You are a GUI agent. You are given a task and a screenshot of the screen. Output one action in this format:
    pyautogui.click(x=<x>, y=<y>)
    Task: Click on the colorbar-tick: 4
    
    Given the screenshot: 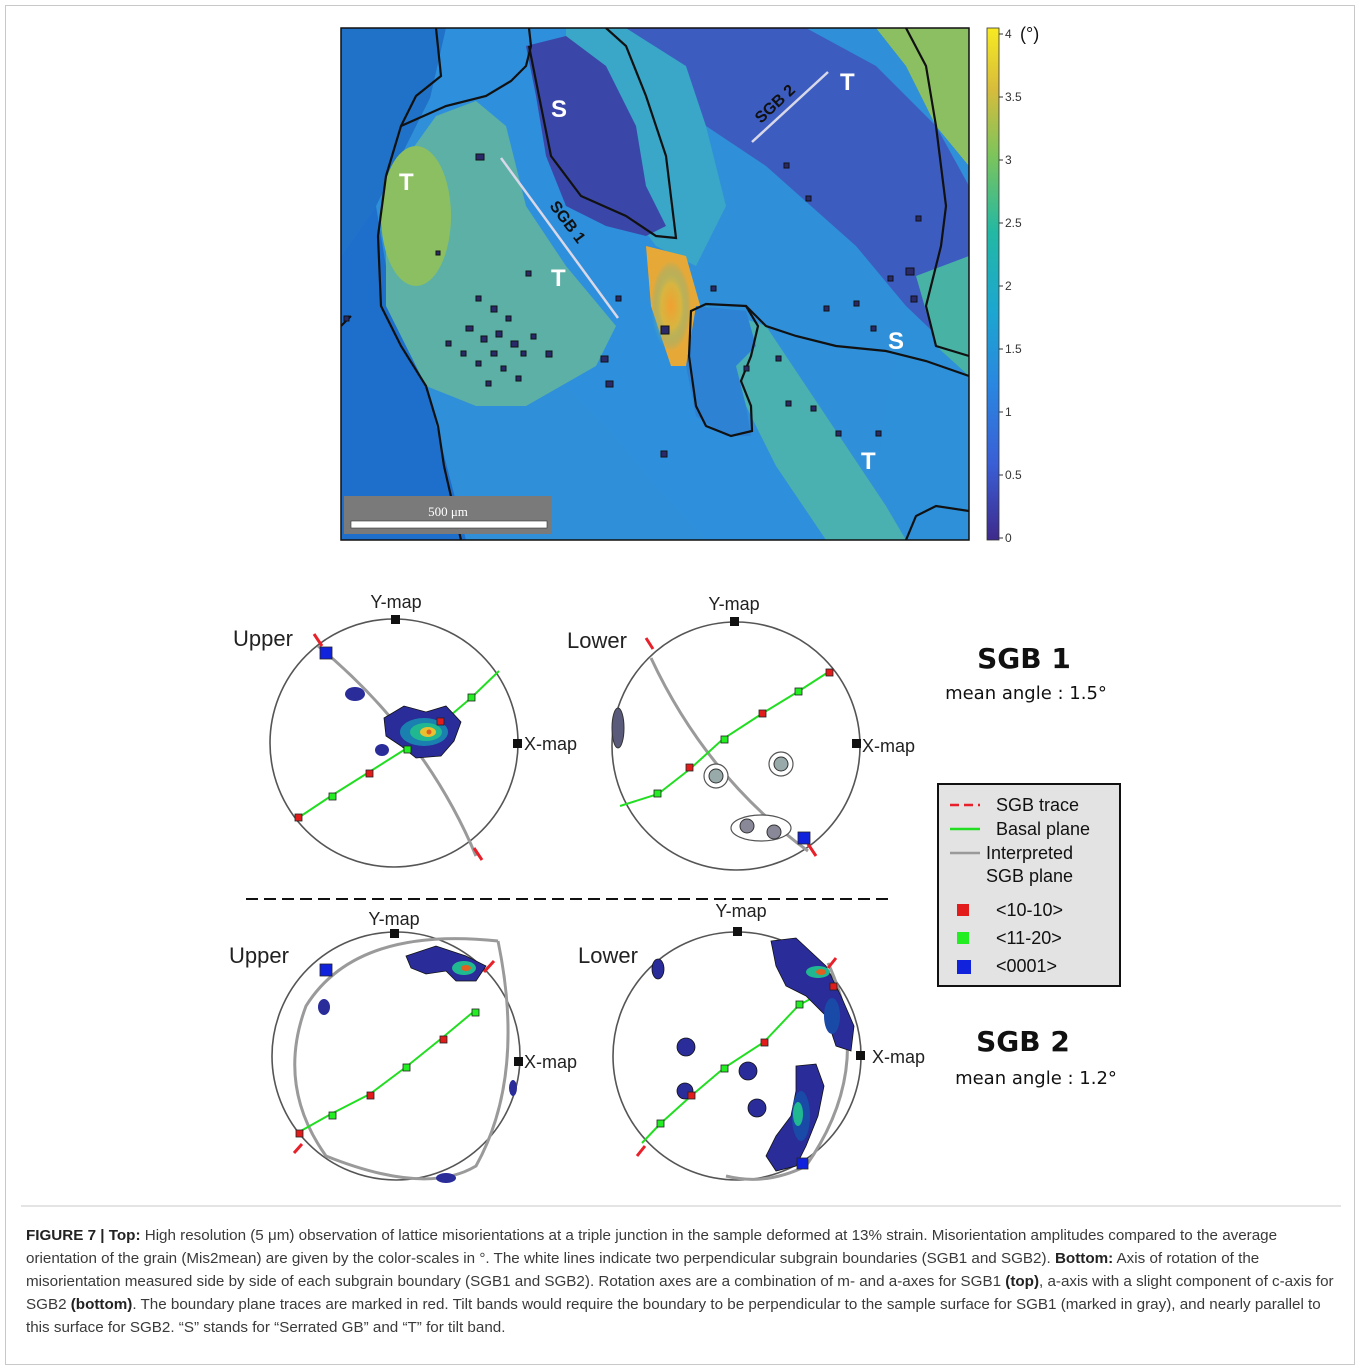 What is the action you would take?
    pyautogui.click(x=1008, y=34)
    